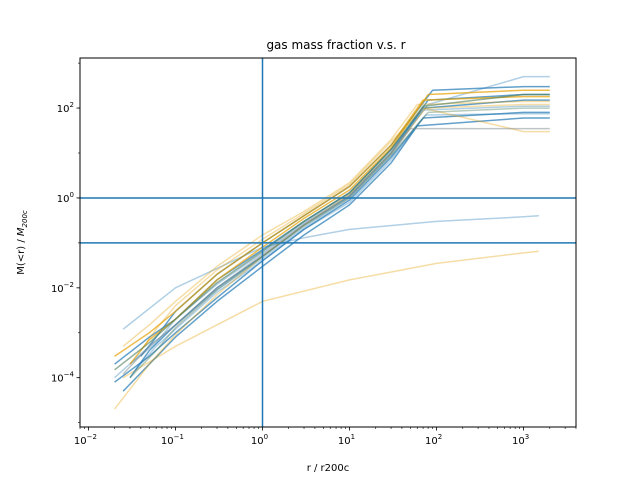 The height and width of the screenshot is (480, 640). I want to click on y-tick-label-exponent: −4, so click(69, 375).